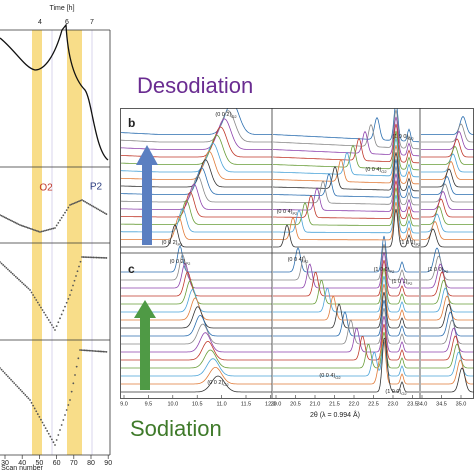 This screenshot has height=474, width=474. Describe the element at coordinates (412, 404) in the screenshot. I see `x-tick-label: 23.5` at that location.